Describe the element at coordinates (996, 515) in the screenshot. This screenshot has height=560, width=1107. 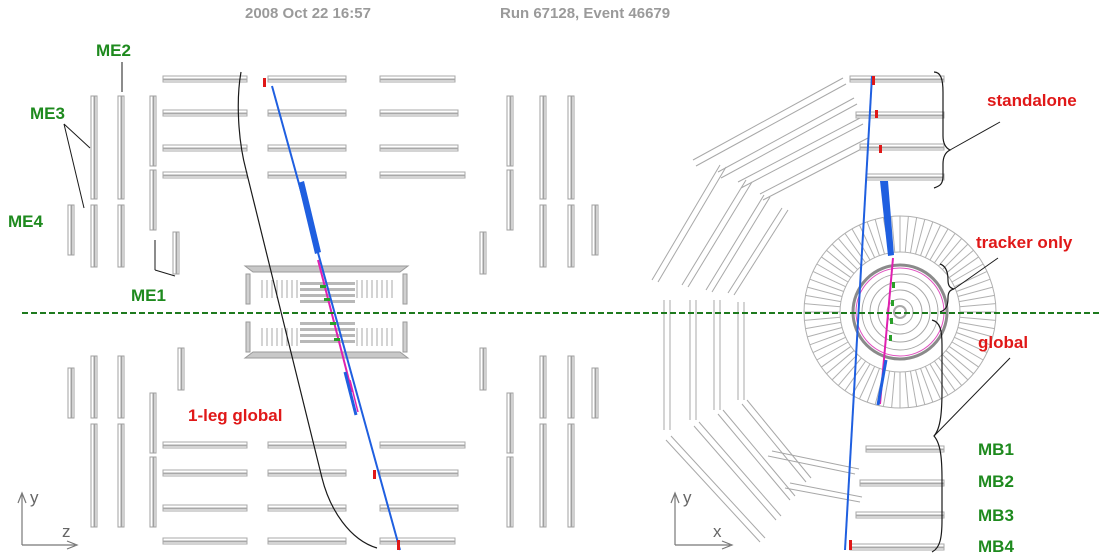
I see `mb3-label: MB3` at that location.